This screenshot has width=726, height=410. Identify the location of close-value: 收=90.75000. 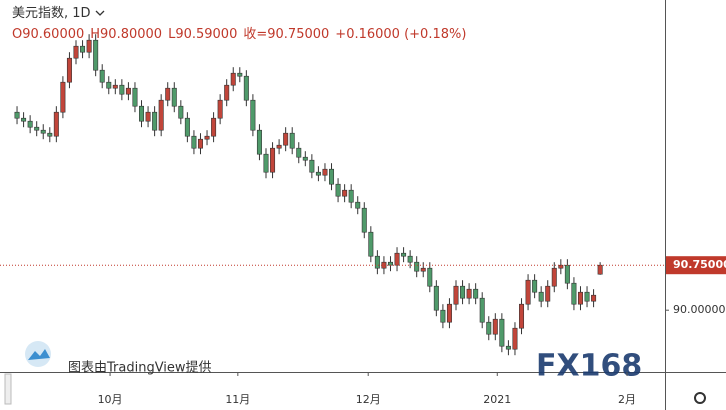
(286, 34).